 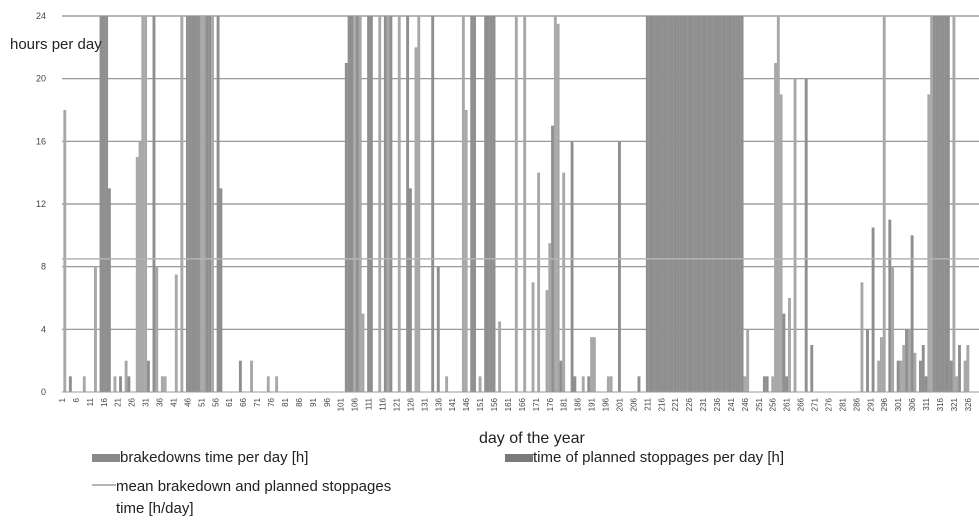 I want to click on x-tick-label-186: 186, so click(x=578, y=404).